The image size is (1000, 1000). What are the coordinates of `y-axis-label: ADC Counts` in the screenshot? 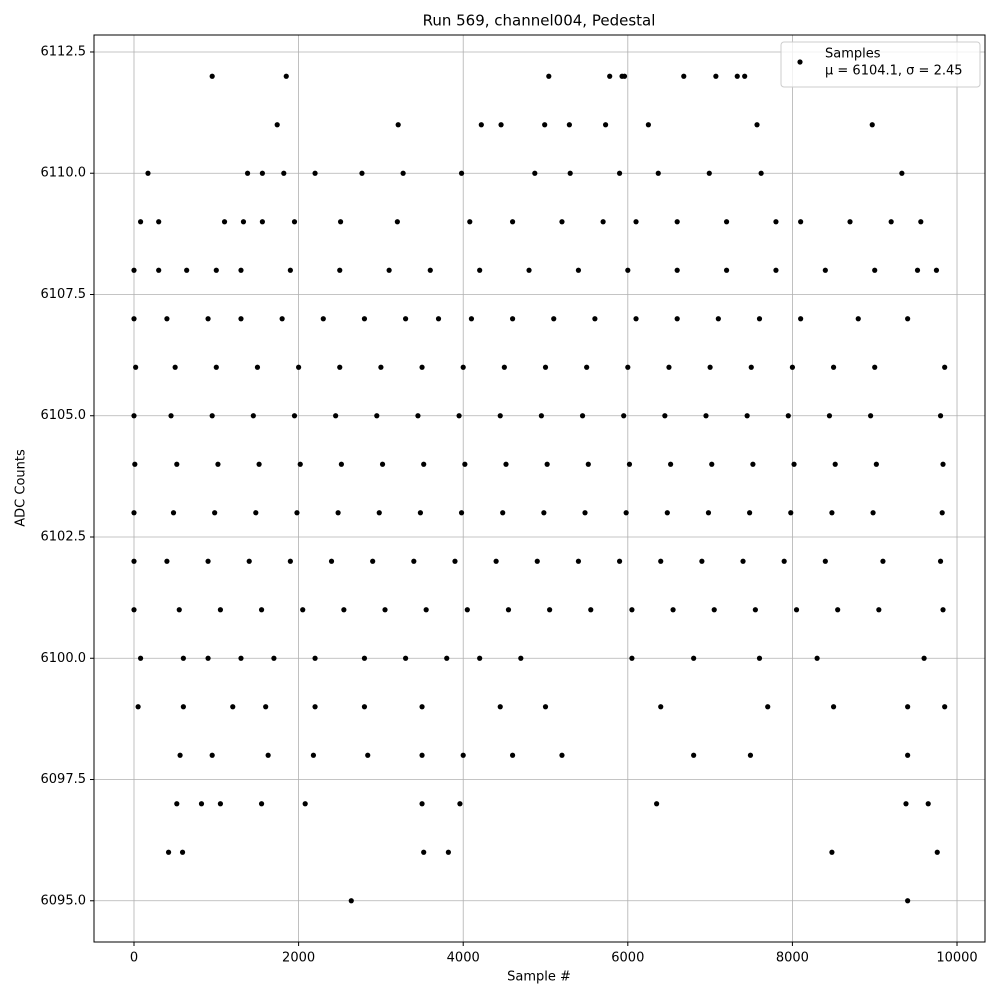 It's located at (21, 488).